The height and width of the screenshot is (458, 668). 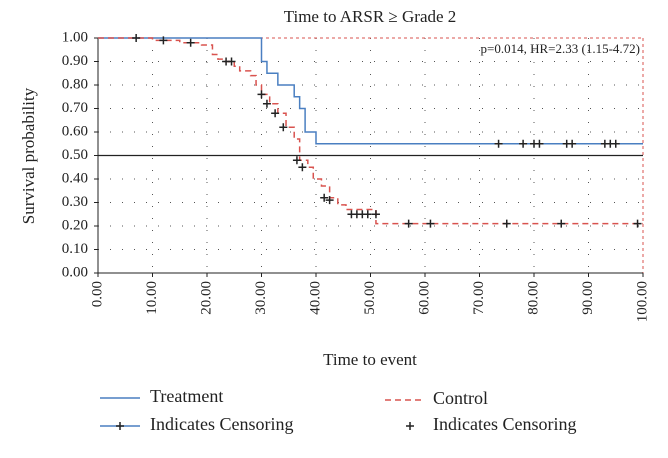 What do you see at coordinates (642, 301) in the screenshot?
I see `x-tick-label: 100.00` at bounding box center [642, 301].